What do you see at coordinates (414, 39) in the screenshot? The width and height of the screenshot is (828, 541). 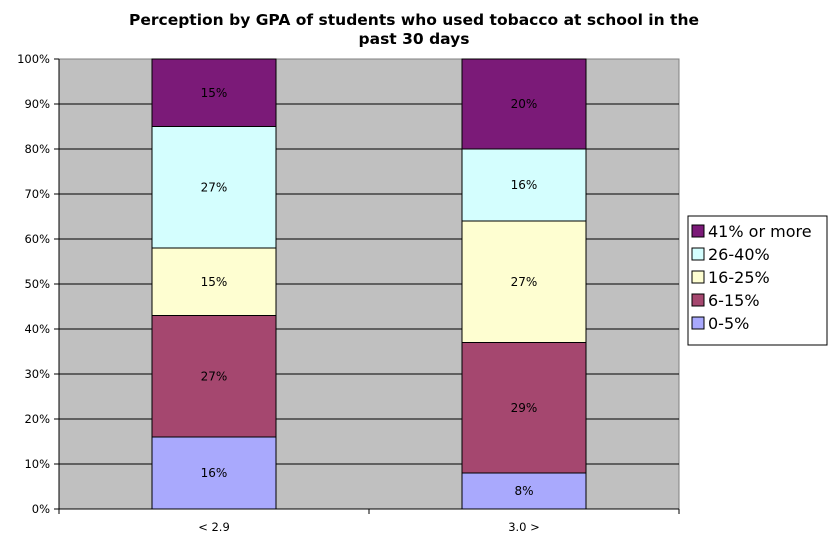 I see `chart-title-line-2: past 30 days` at bounding box center [414, 39].